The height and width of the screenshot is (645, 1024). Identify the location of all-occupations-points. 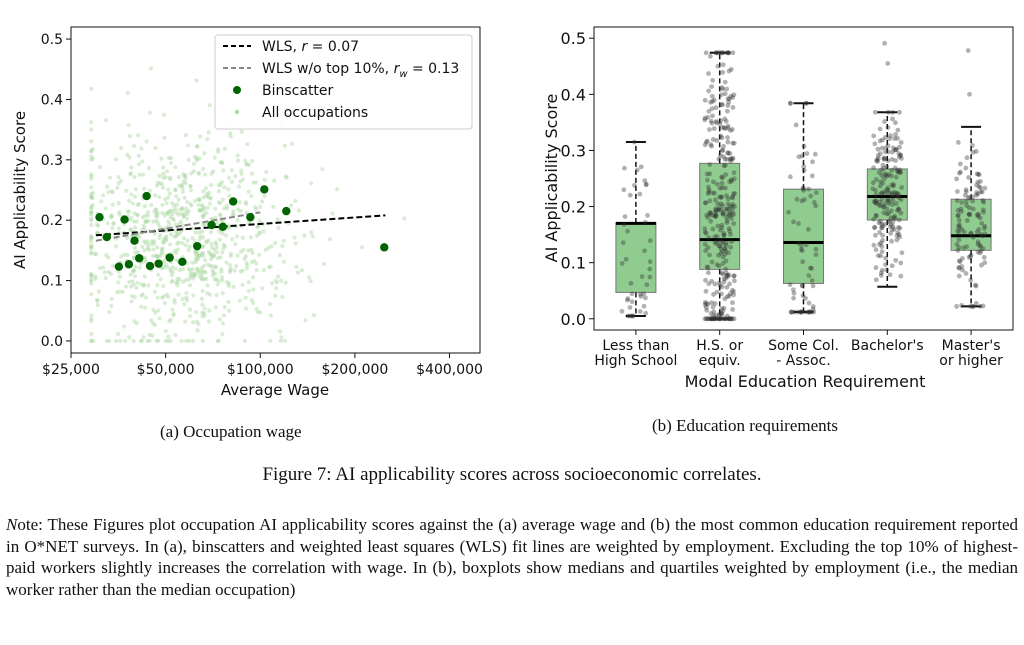
(248, 205).